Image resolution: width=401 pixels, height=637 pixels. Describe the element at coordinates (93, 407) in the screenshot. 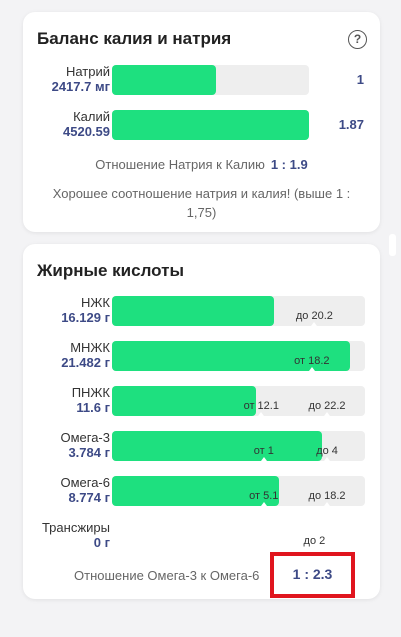

I see `fat-row-amount: 11.6 г` at that location.